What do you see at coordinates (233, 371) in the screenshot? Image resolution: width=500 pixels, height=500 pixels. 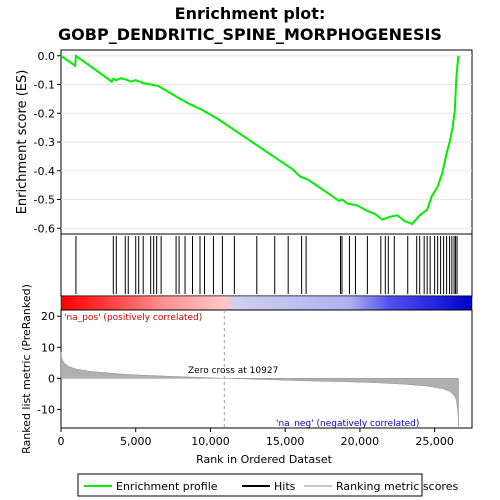 I see `zero-cross-annotation: Zero cross at 10927` at bounding box center [233, 371].